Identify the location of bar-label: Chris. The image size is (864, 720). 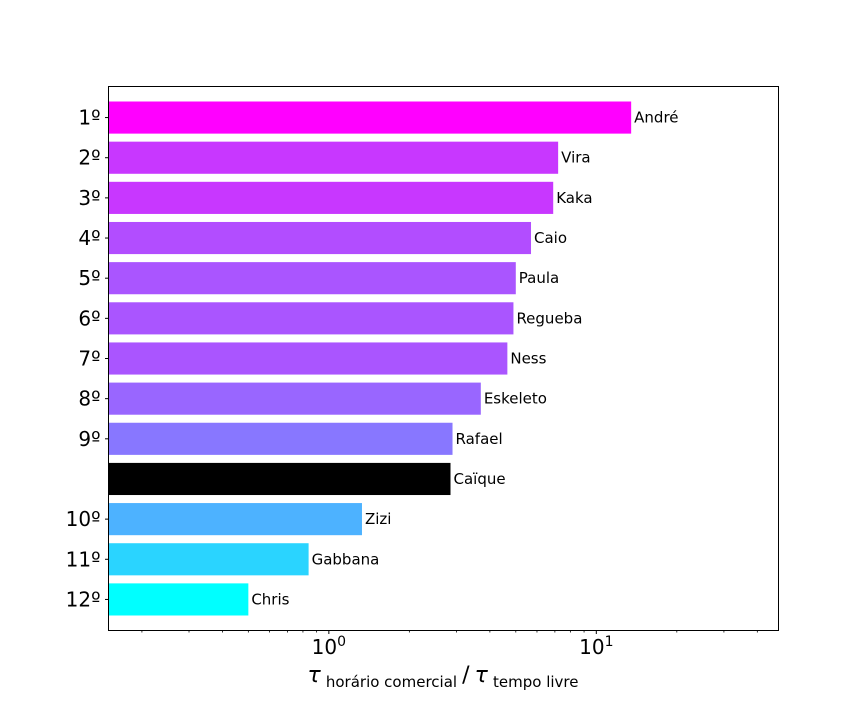
(270, 599).